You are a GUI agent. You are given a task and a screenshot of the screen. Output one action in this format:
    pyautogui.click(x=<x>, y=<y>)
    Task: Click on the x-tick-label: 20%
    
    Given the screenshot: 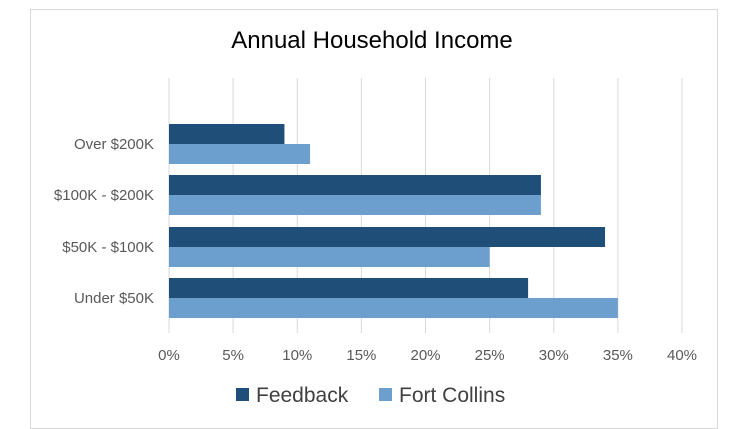 What is the action you would take?
    pyautogui.click(x=425, y=355)
    